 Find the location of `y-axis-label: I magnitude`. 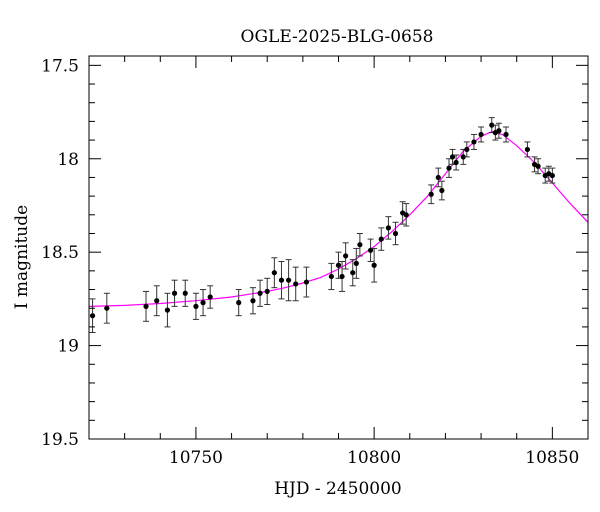

y-axis-label: I magnitude is located at coordinates (22, 257).